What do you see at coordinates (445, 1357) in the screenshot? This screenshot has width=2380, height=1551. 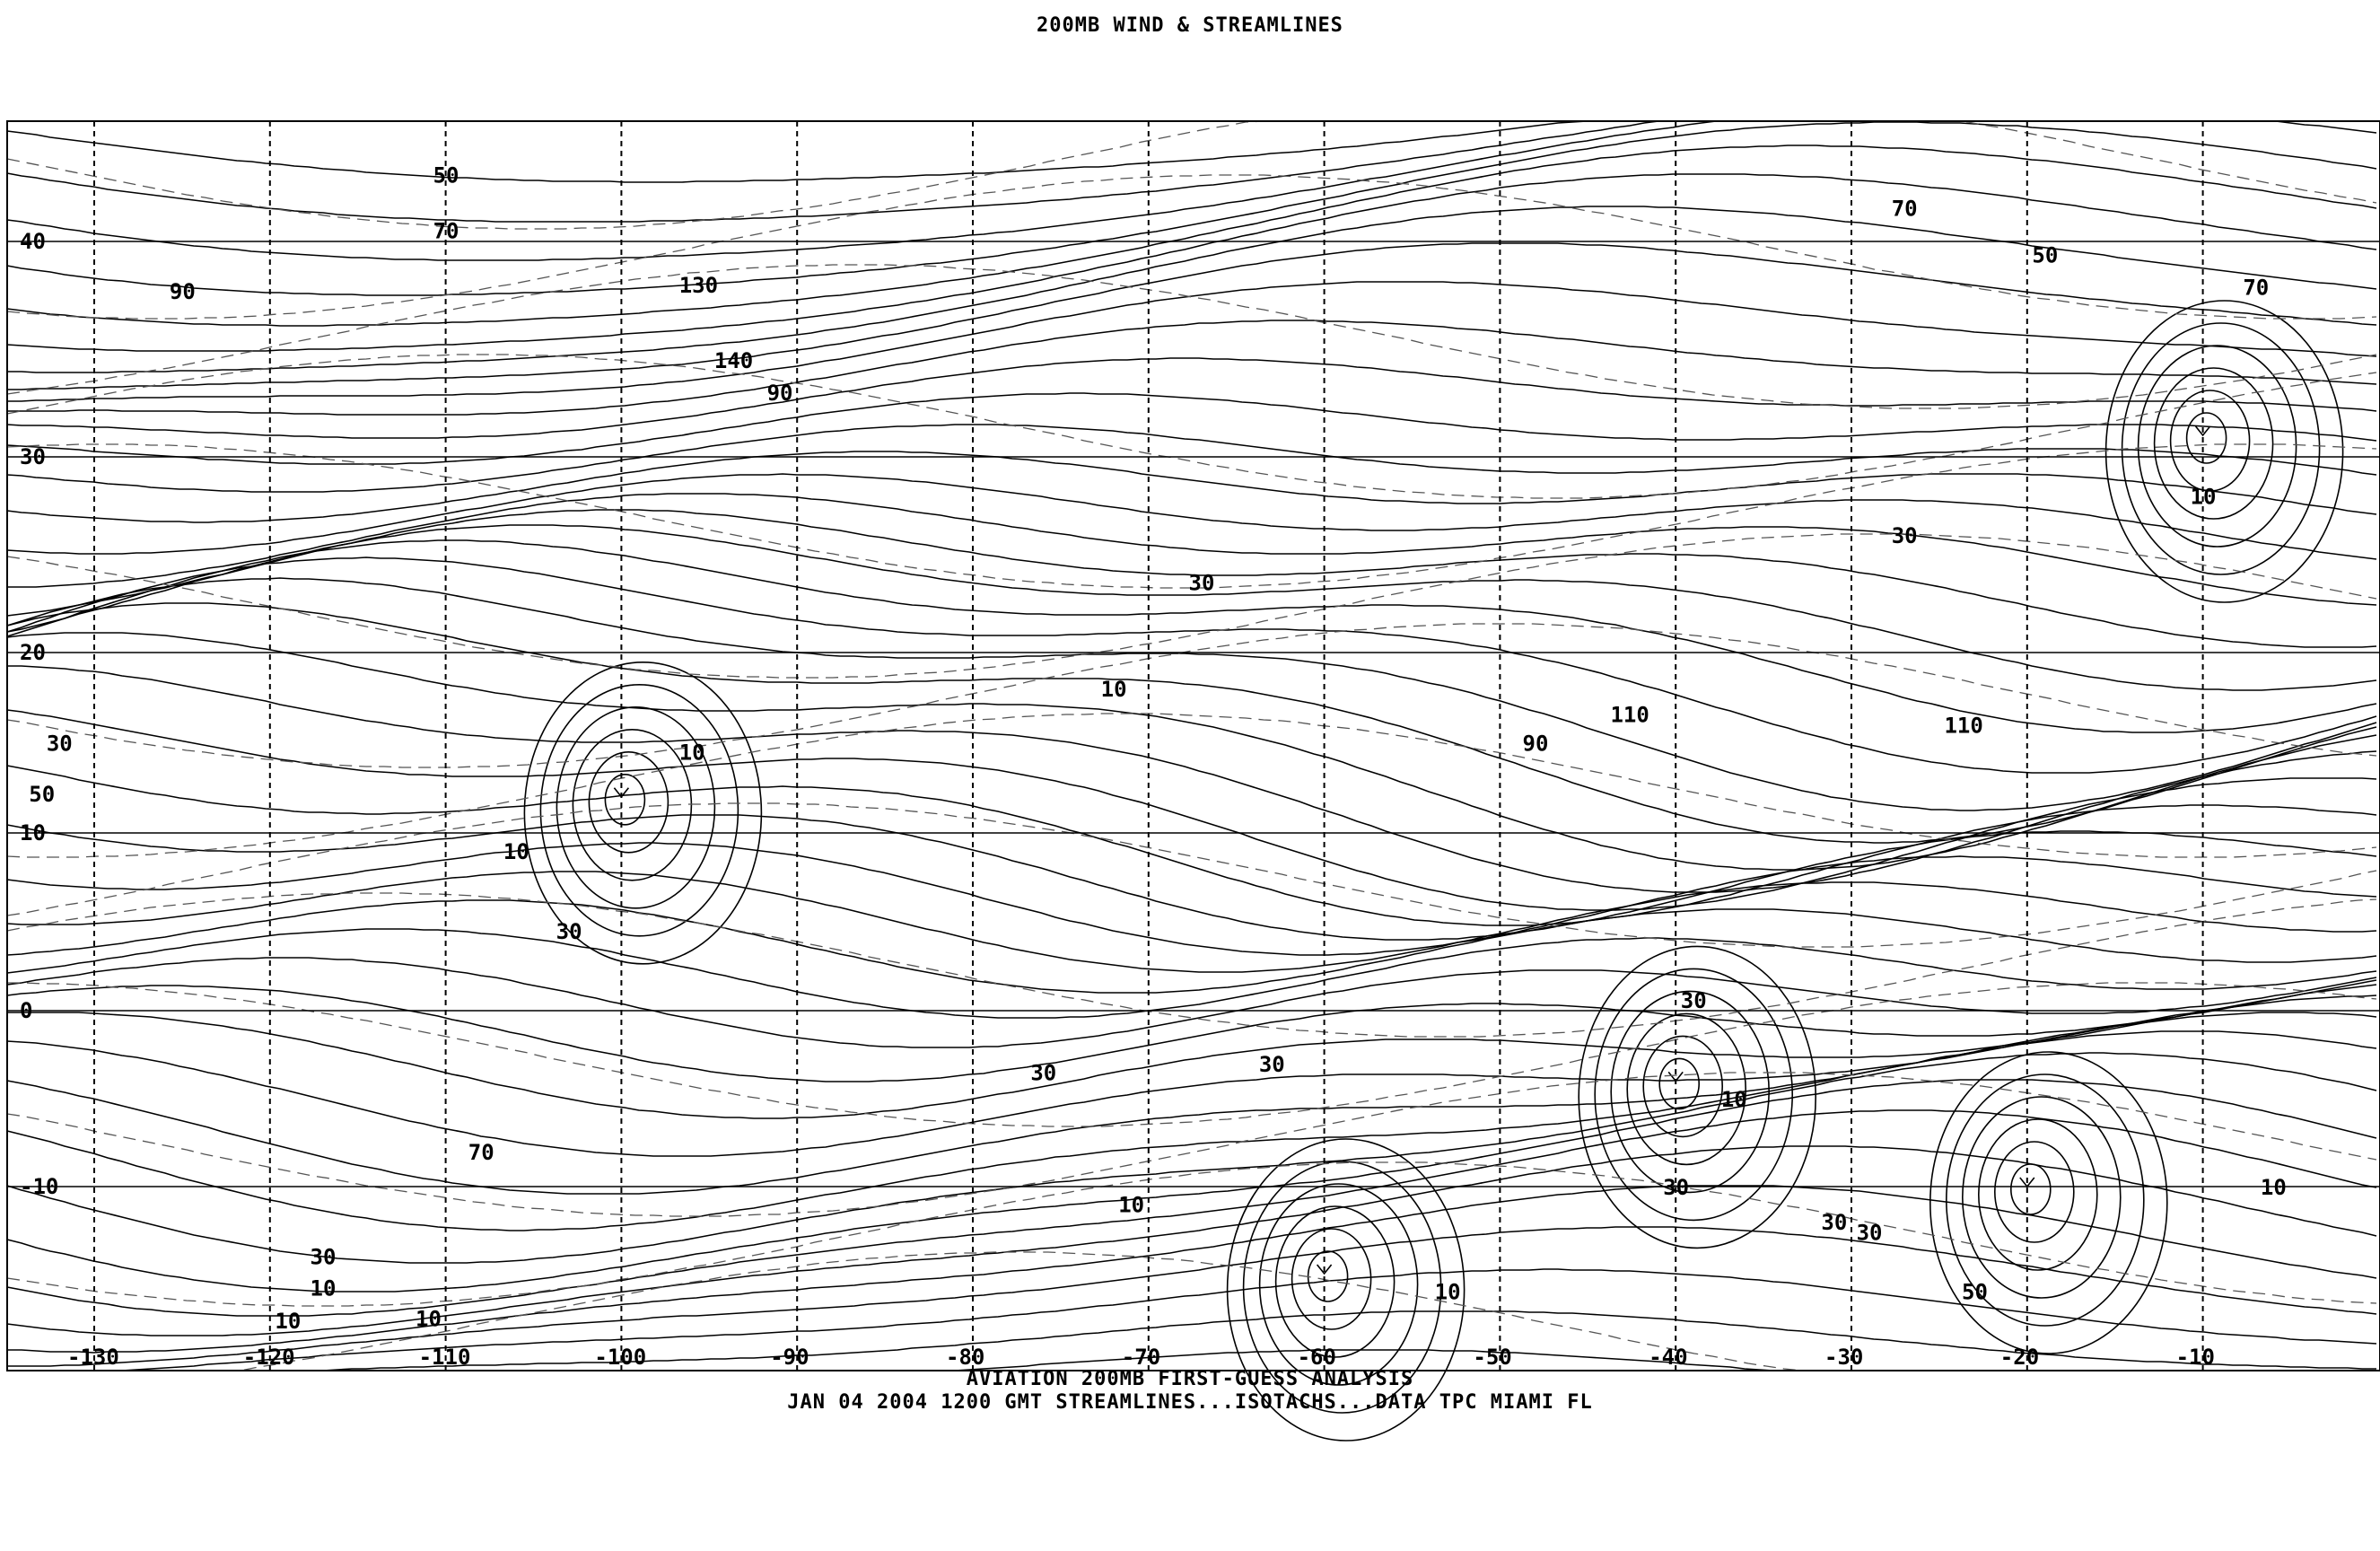 I see `longitude-label: -110` at bounding box center [445, 1357].